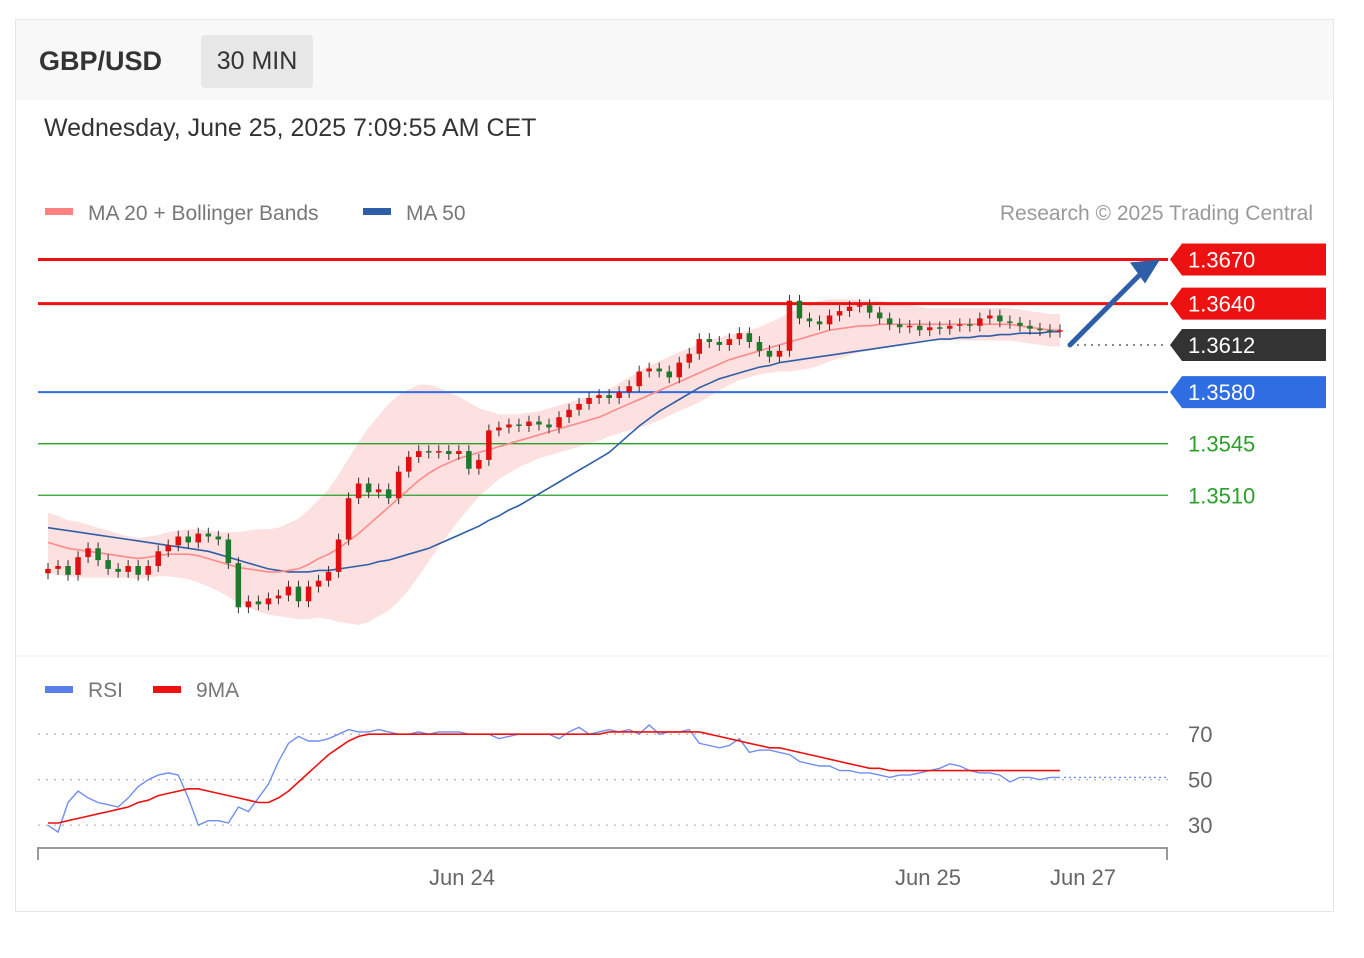 Image resolution: width=1364 pixels, height=958 pixels. Describe the element at coordinates (1221, 495) in the screenshot. I see `level-label-1.3510: 1.3510` at that location.